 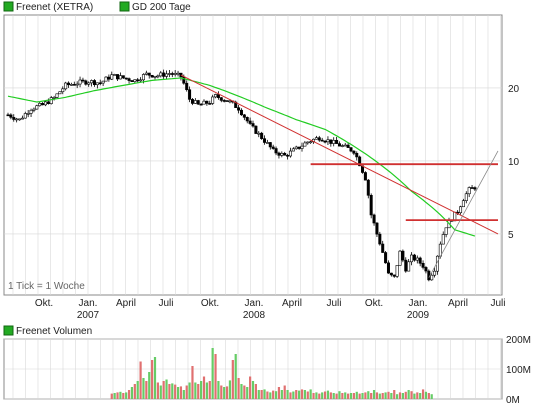 I want to click on trend-line-grey, so click(x=463, y=214).